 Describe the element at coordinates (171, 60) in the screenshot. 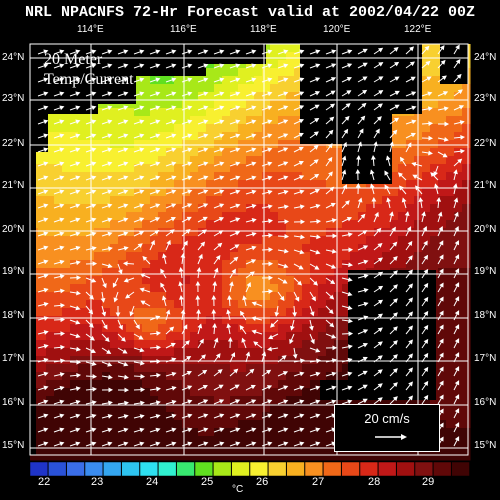

I see `land-block` at that location.